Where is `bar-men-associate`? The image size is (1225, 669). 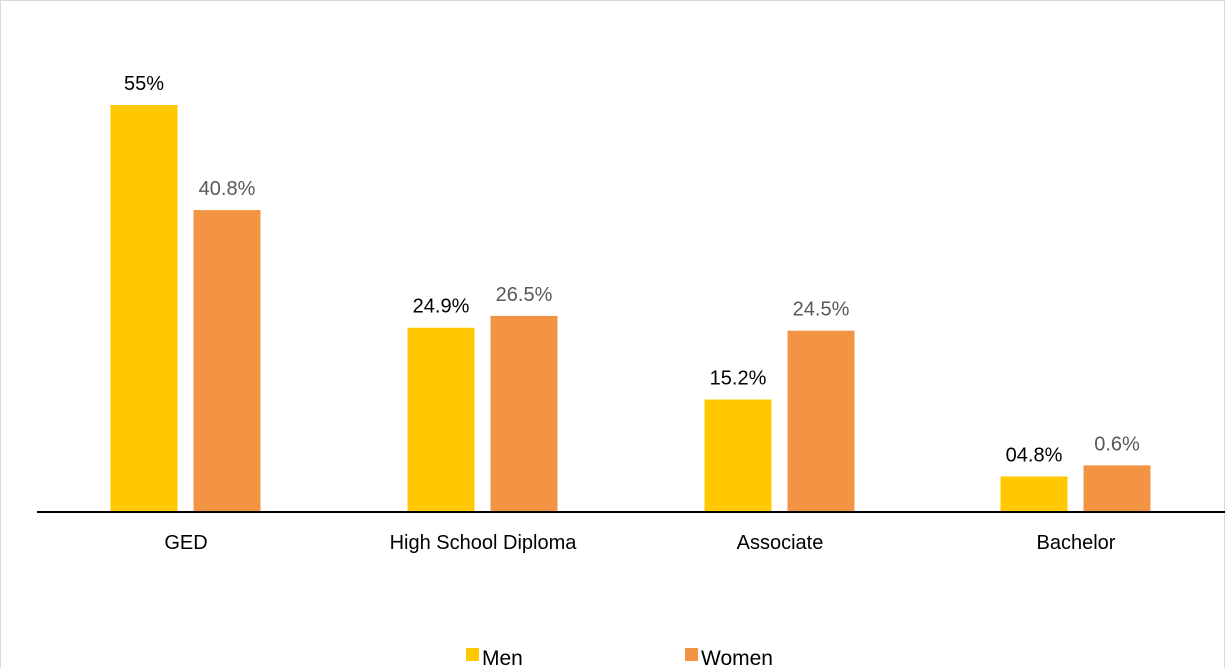 bar-men-associate is located at coordinates (738, 455).